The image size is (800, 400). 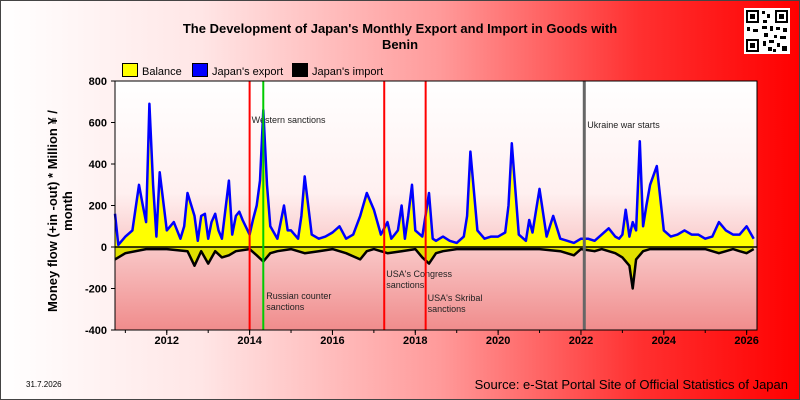 I want to click on y-tick-label: -200, so click(x=96, y=290).